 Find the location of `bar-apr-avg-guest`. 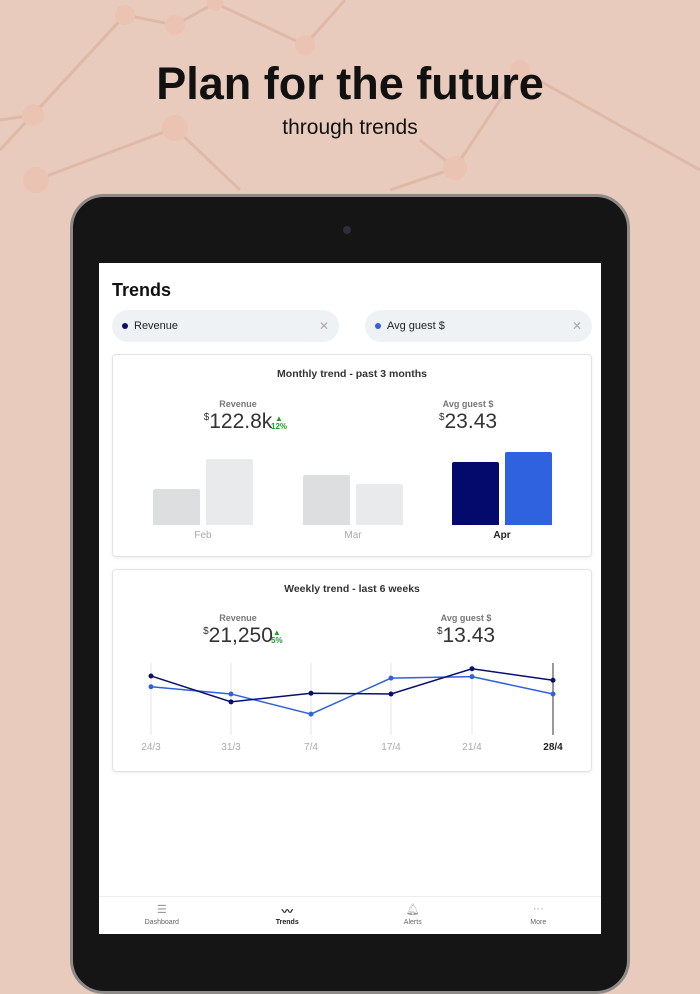

bar-apr-avg-guest is located at coordinates (528, 488).